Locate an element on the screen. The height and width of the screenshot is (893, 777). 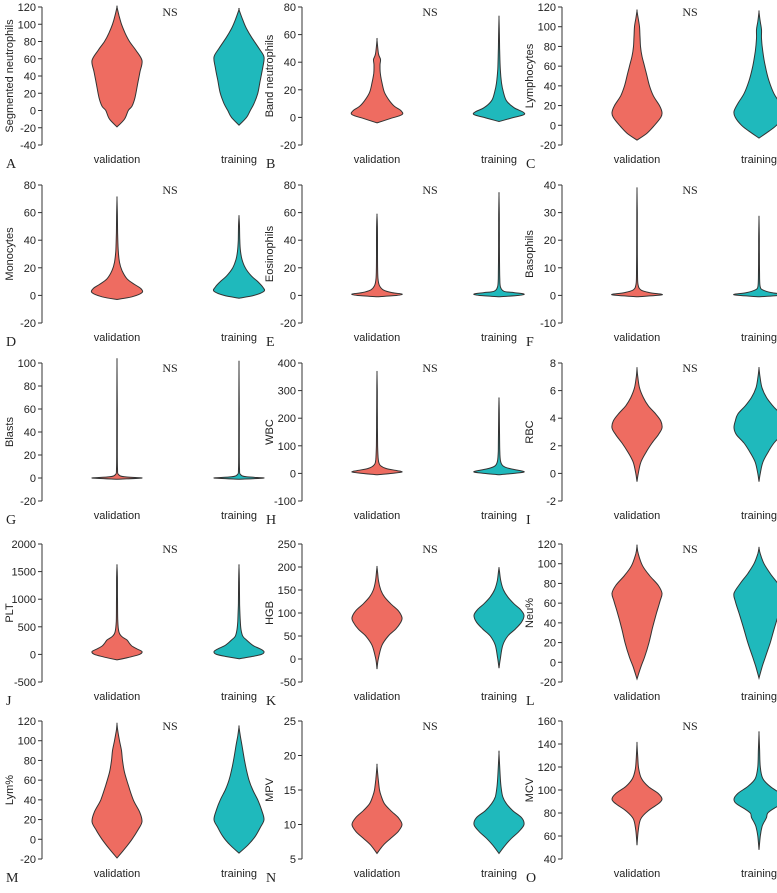
panel-letter: I is located at coordinates (528, 520).